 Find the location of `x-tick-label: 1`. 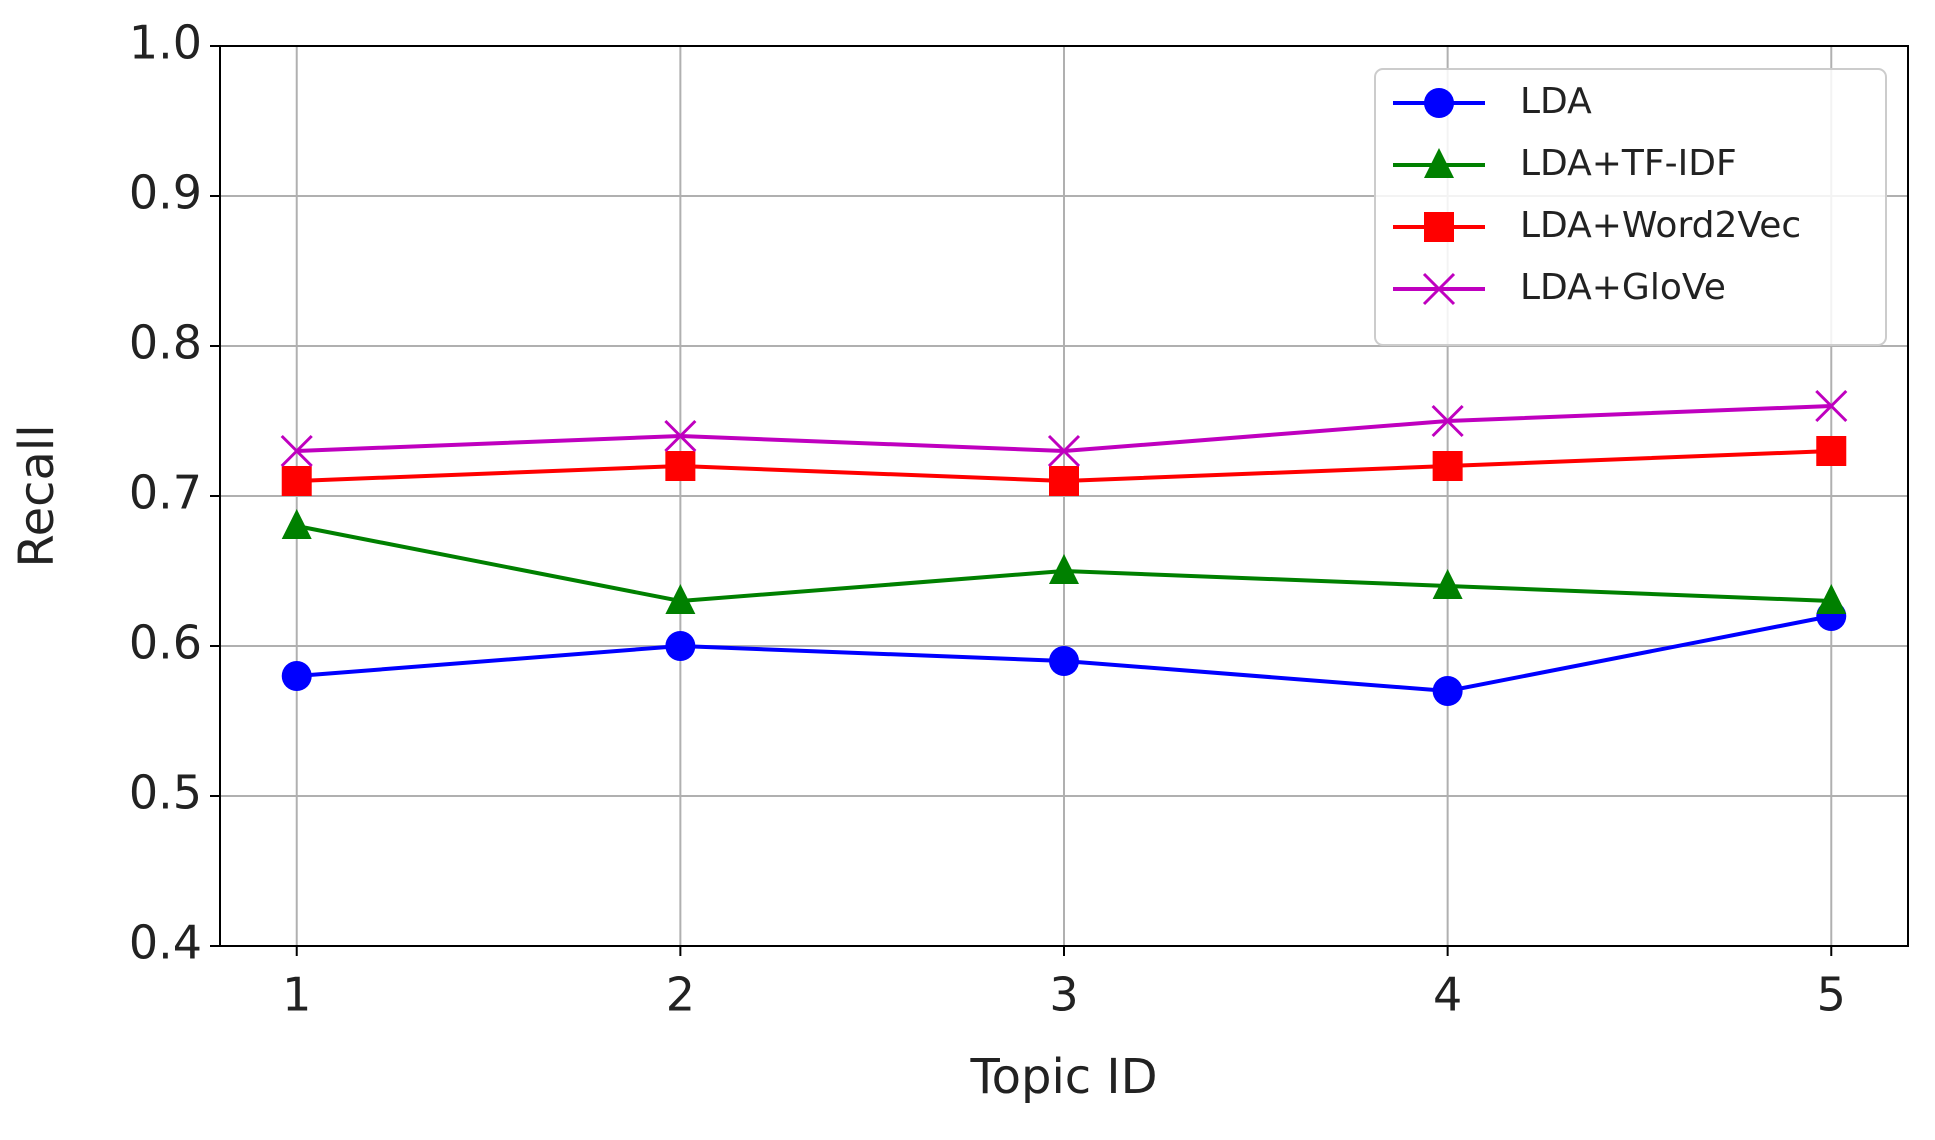

x-tick-label: 1 is located at coordinates (296, 995).